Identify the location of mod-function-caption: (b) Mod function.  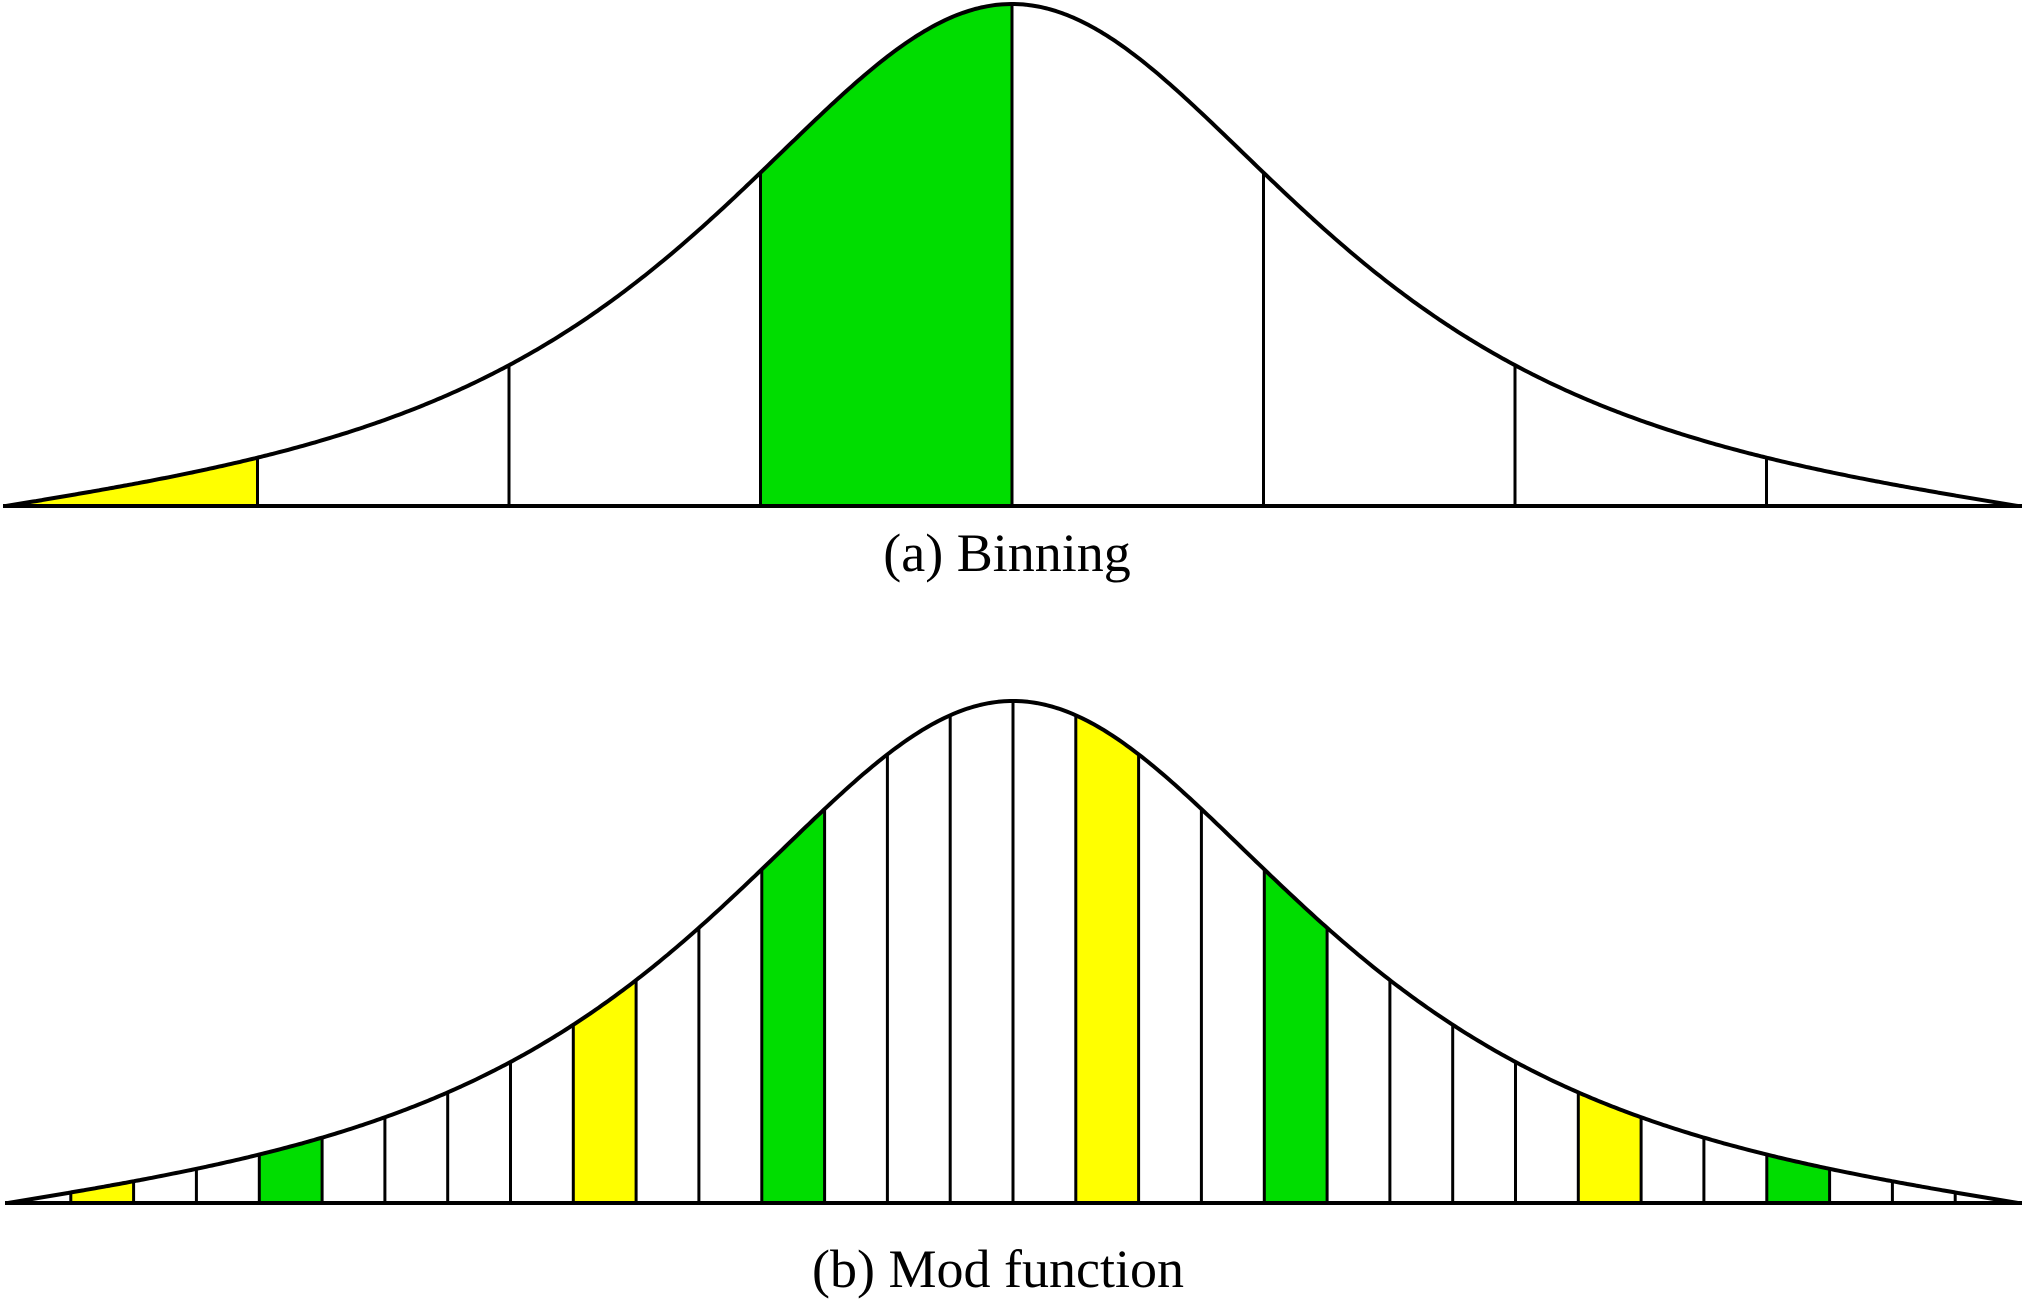
(998, 1269).